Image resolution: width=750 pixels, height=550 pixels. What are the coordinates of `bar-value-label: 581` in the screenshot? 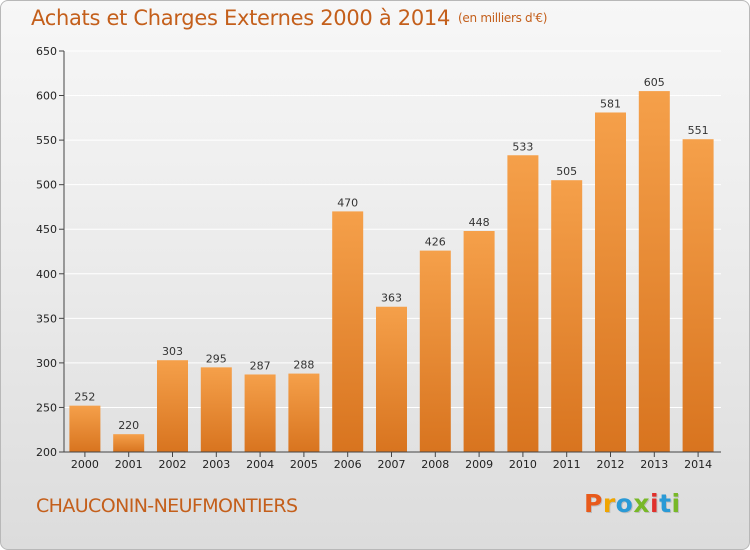 It's located at (610, 103).